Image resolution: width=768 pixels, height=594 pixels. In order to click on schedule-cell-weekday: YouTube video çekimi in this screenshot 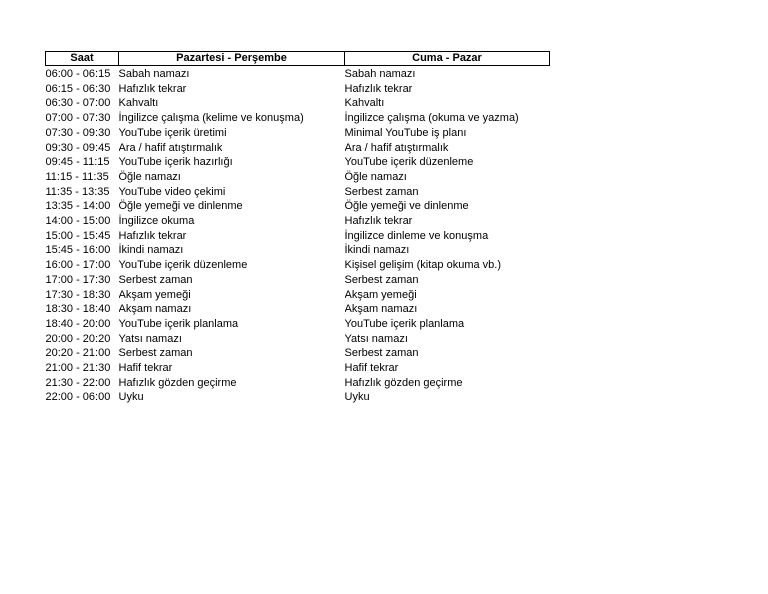, I will do `click(172, 191)`.